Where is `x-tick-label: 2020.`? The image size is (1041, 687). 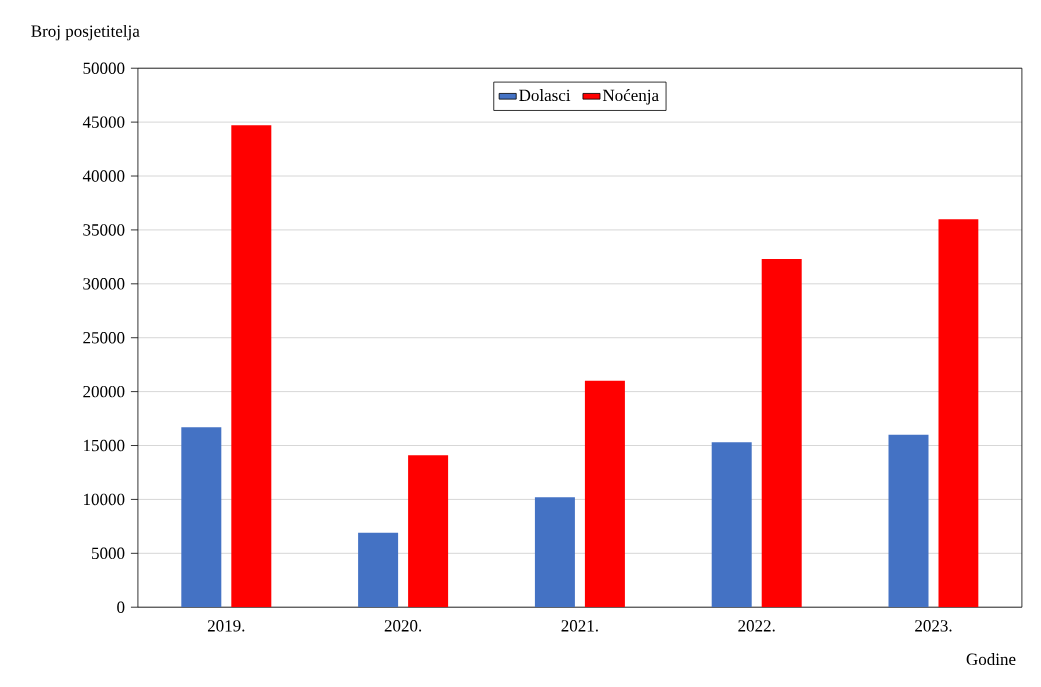
x-tick-label: 2020. is located at coordinates (403, 626).